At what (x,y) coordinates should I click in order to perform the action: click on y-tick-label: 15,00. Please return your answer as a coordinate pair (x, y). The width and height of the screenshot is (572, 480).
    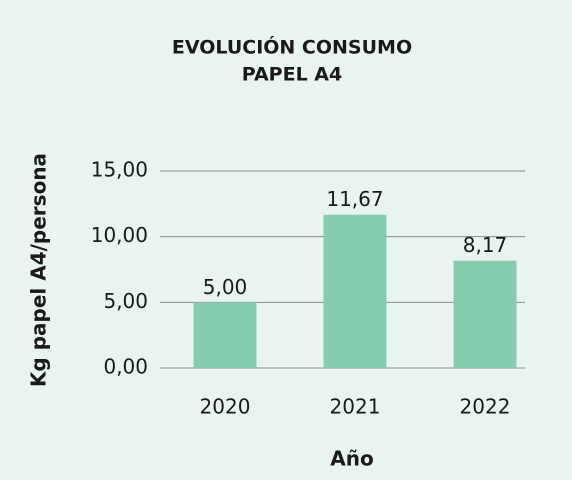
    Looking at the image, I should click on (119, 170).